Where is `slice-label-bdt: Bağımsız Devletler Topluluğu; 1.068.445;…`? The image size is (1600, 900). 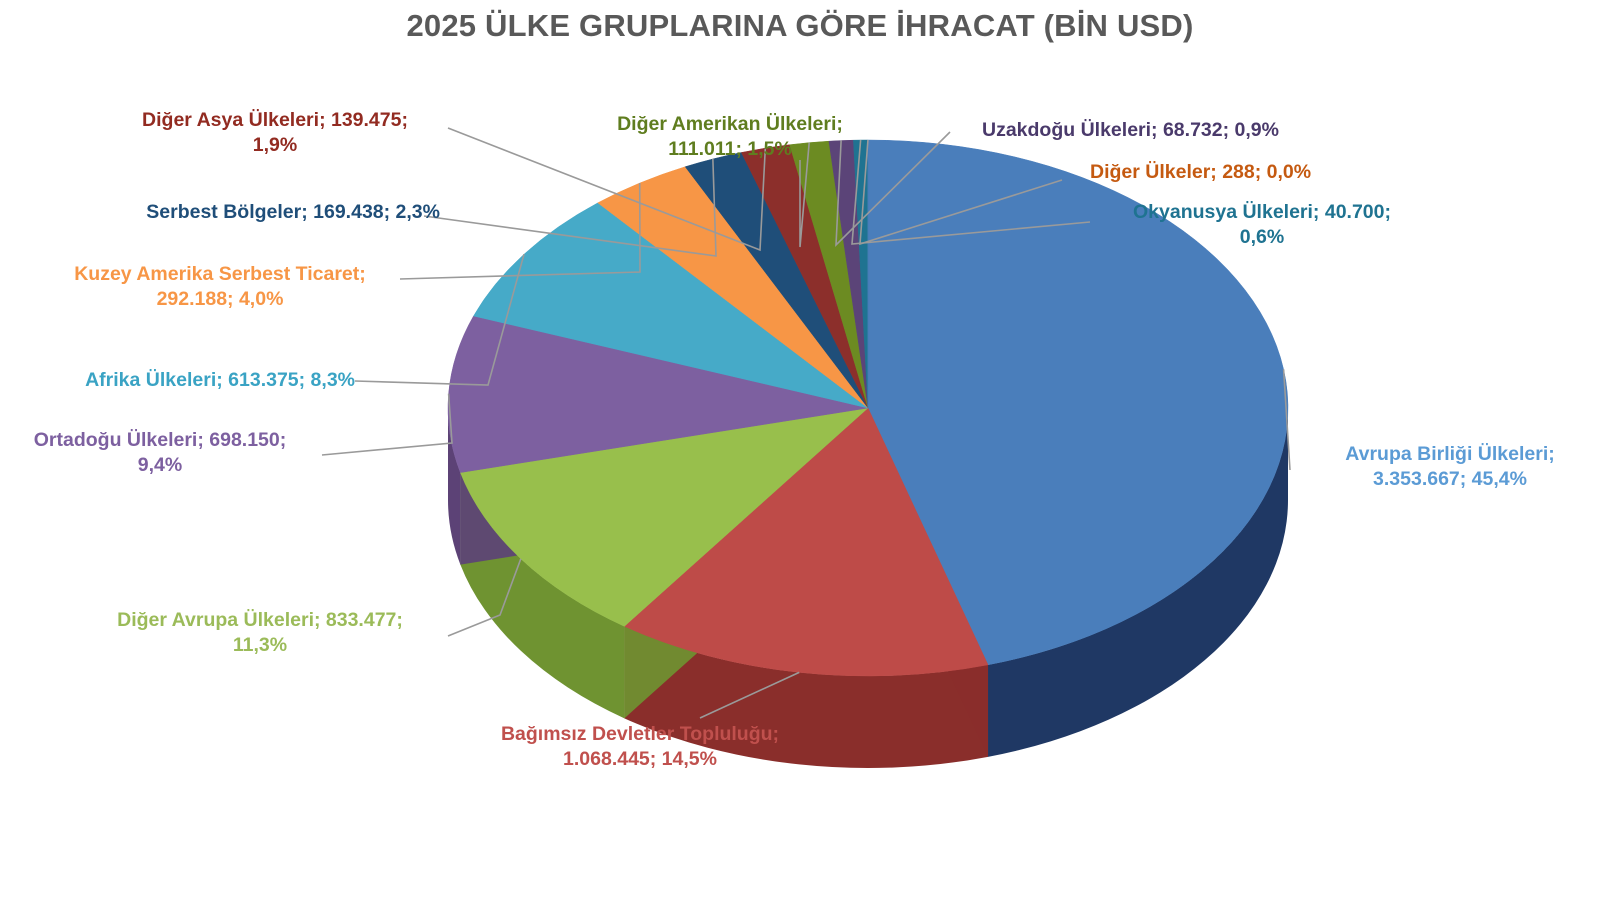 slice-label-bdt: Bağımsız Devletler Topluluğu; 1.068.445;… is located at coordinates (640, 746).